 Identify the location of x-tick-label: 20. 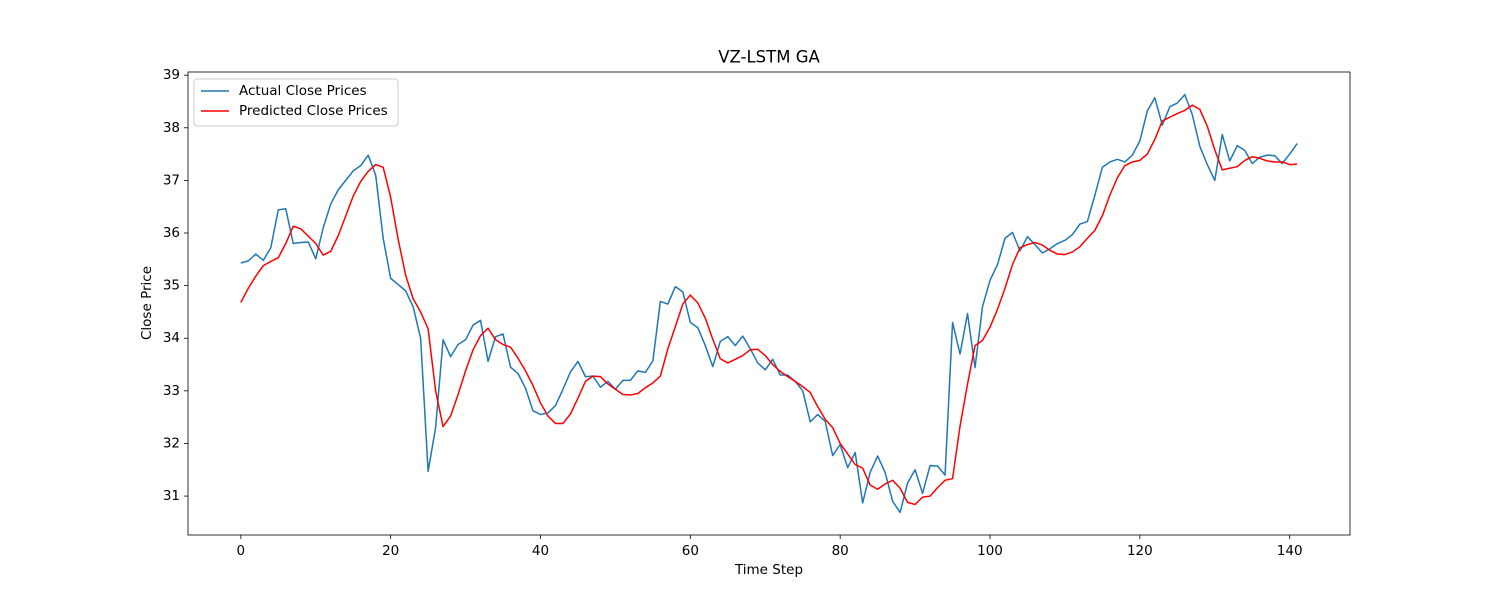
(390, 551).